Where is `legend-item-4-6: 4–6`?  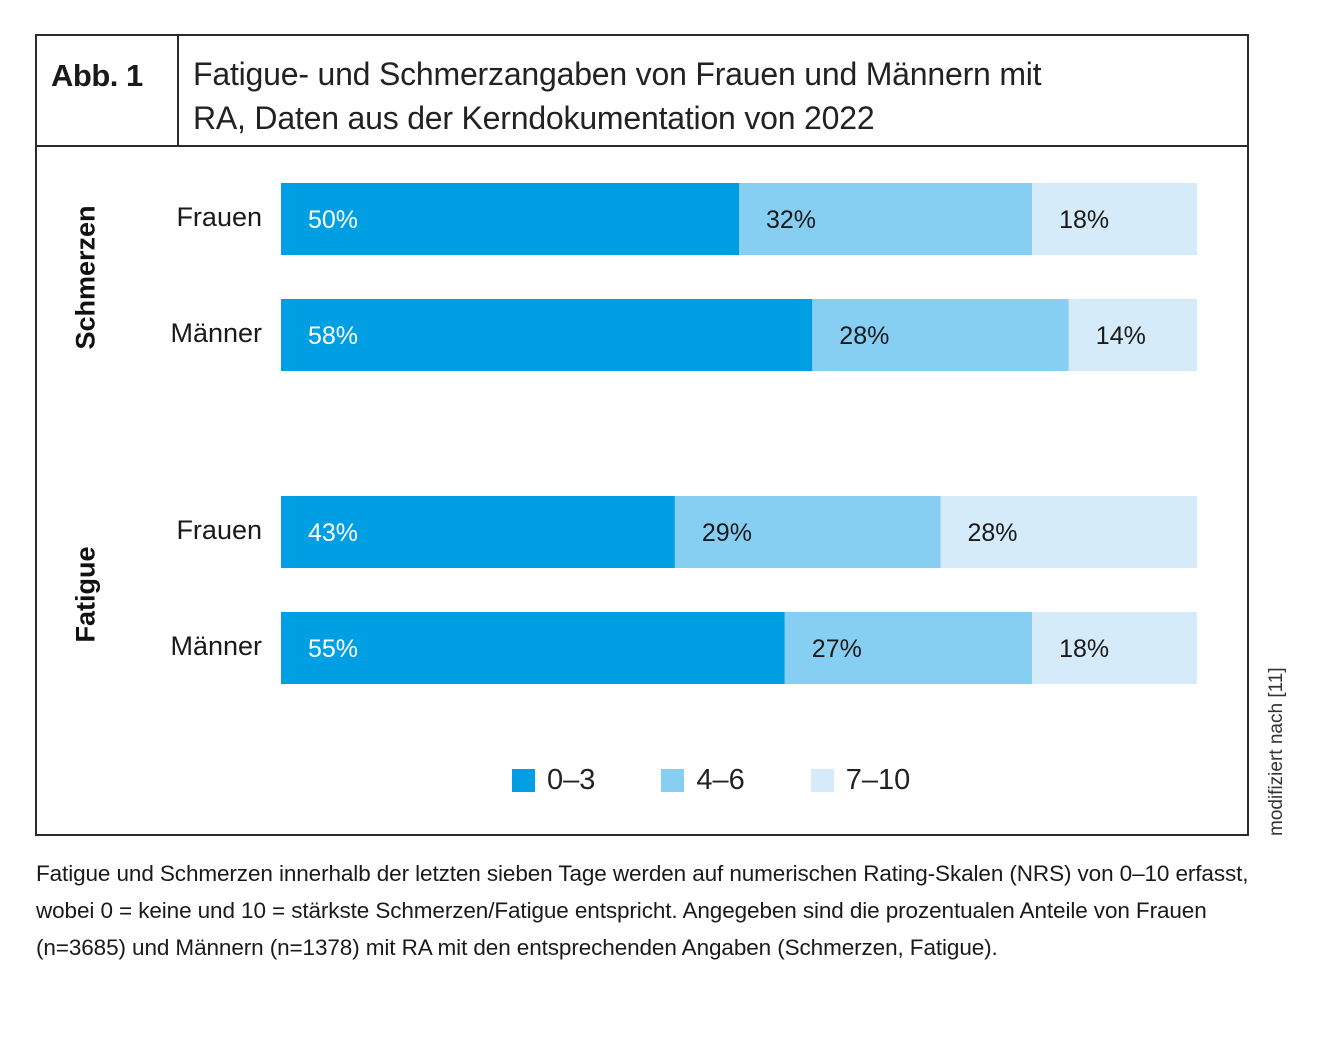 legend-item-4-6: 4–6 is located at coordinates (703, 780).